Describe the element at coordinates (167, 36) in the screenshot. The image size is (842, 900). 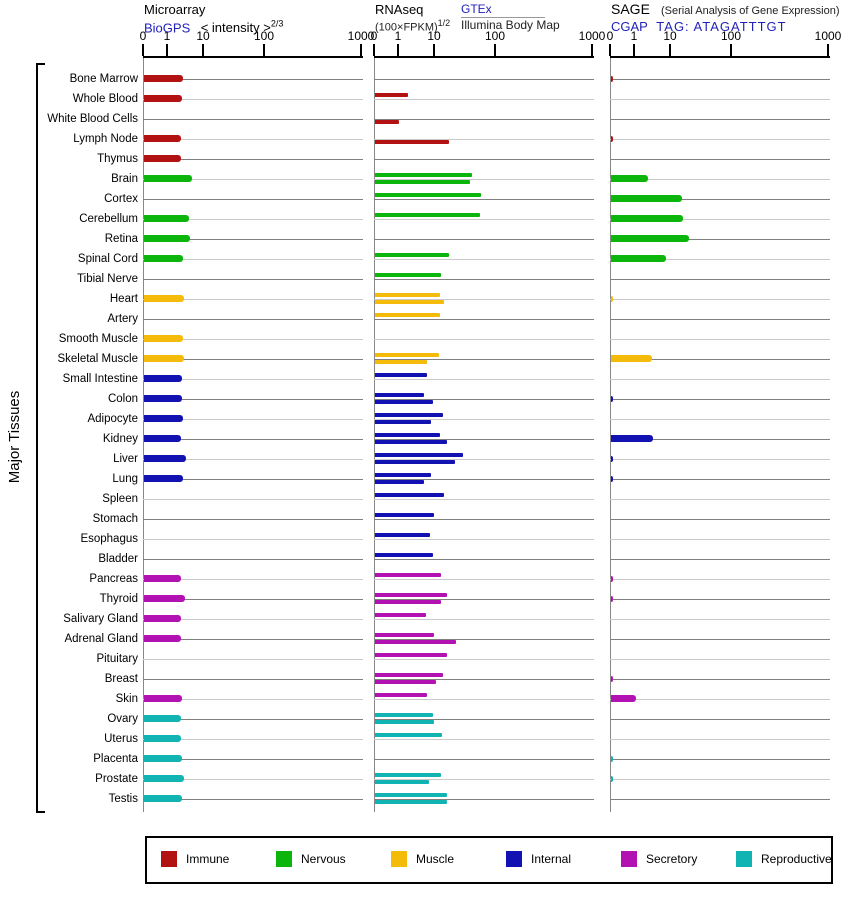
I see `microarray-tick-label: 1` at that location.